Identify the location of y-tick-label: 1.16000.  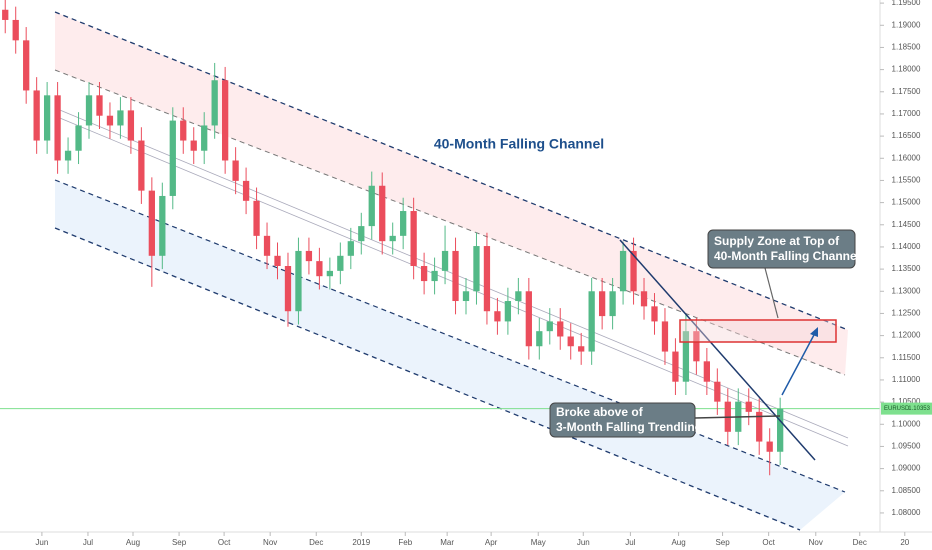
(906, 157).